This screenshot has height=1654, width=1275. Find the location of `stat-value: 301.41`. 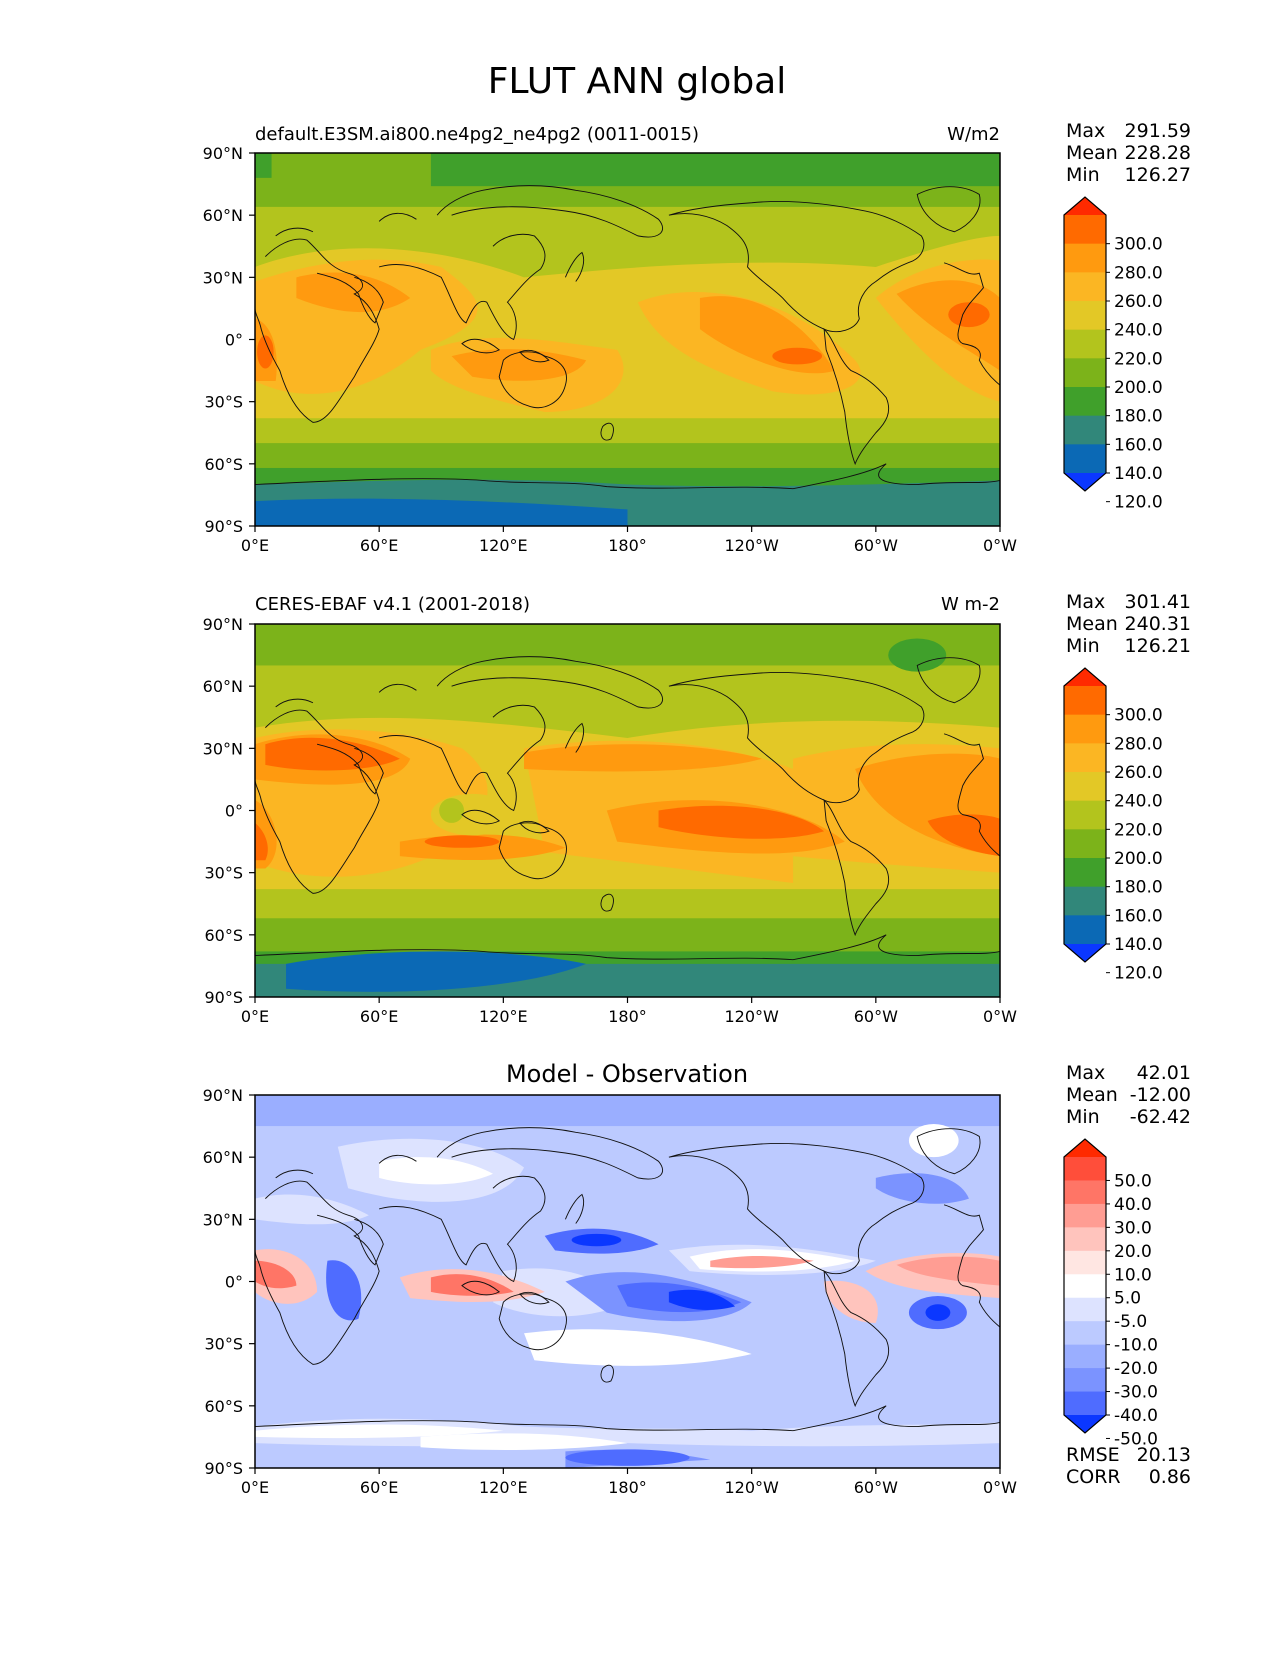

stat-value: 301.41 is located at coordinates (1158, 602).